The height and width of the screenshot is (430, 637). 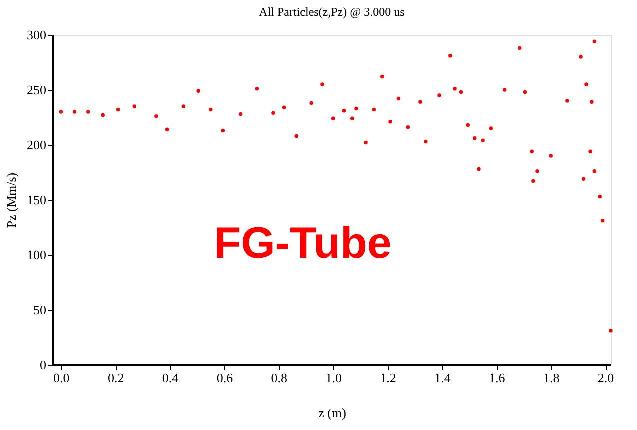 I want to click on chart-title: All Particles(z,Pz) @ 3.000 us, so click(x=332, y=12).